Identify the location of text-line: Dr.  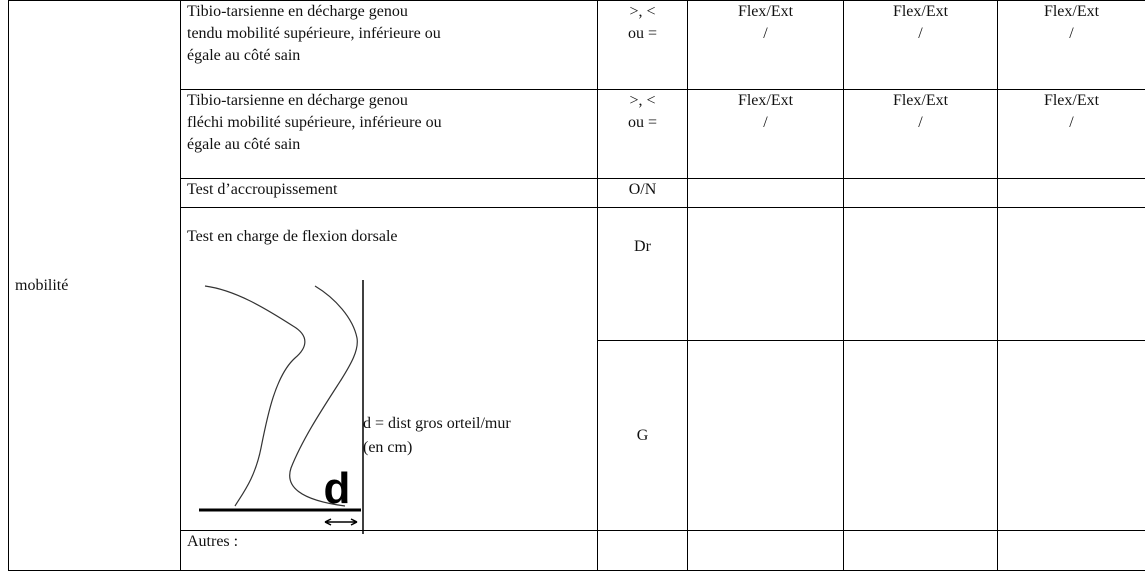
(642, 246).